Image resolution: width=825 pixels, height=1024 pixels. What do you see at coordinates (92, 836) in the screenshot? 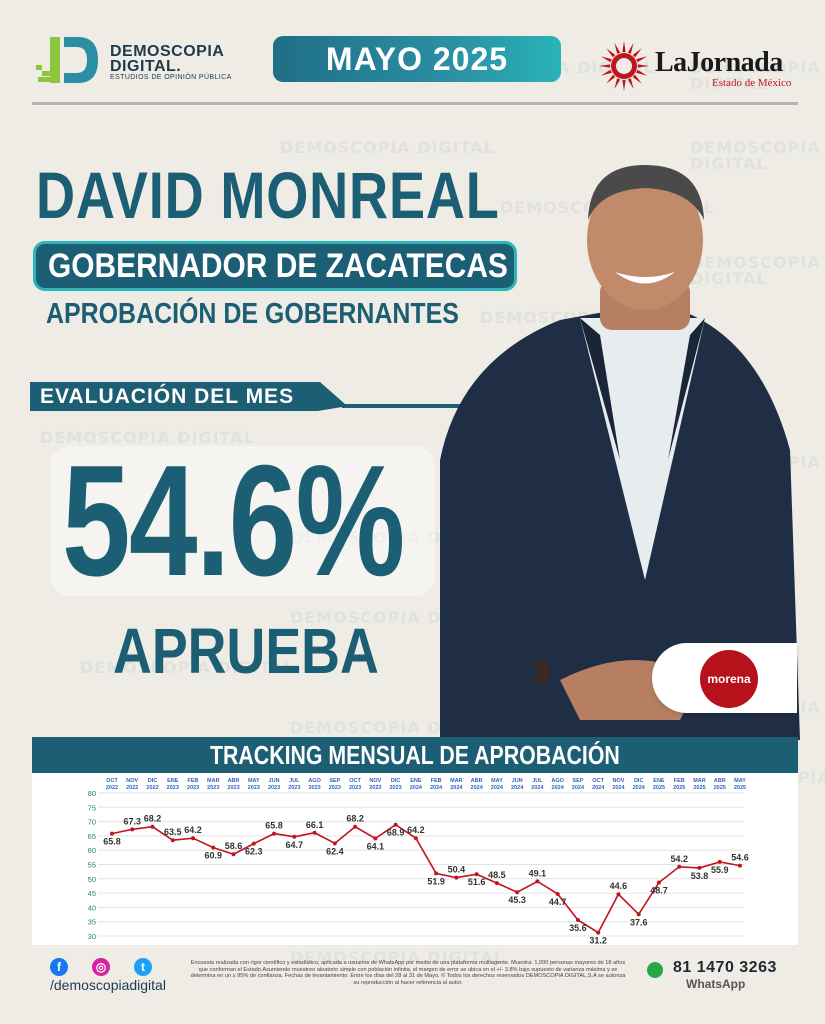
I see `y-tick-label: 65` at bounding box center [92, 836].